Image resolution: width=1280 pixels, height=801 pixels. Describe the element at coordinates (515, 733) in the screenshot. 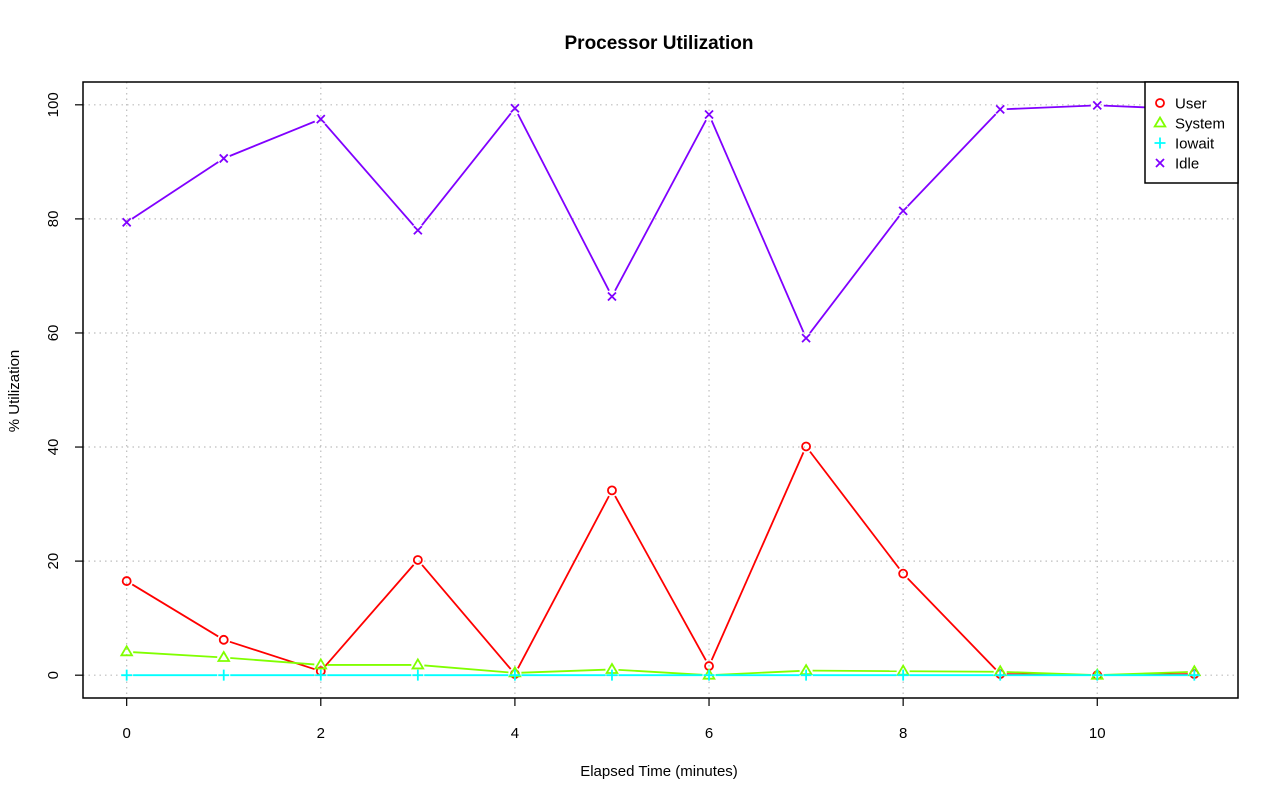

I see `x-tick-label: 4` at that location.